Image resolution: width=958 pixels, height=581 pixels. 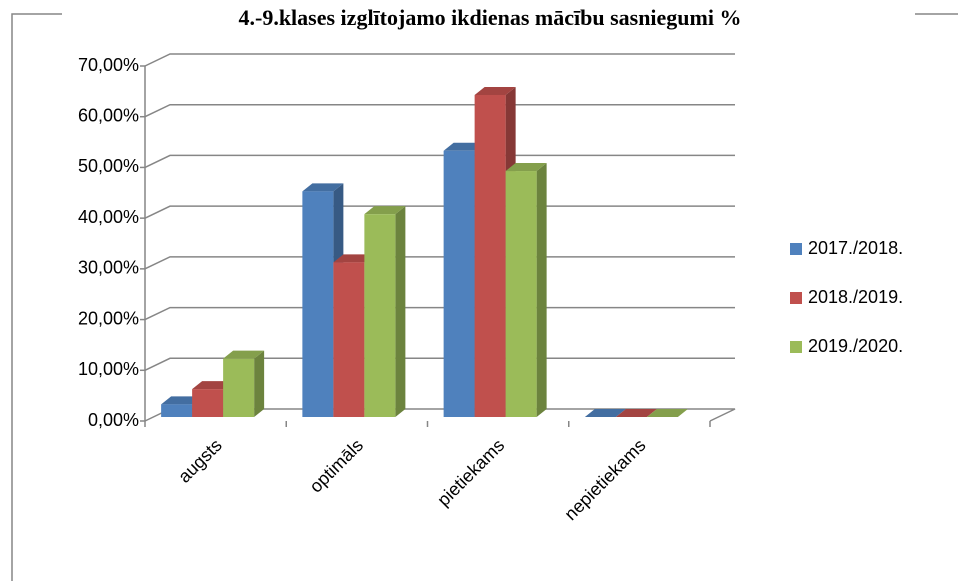 What do you see at coordinates (855, 346) in the screenshot?
I see `legend-label: 2019./2020.` at bounding box center [855, 346].